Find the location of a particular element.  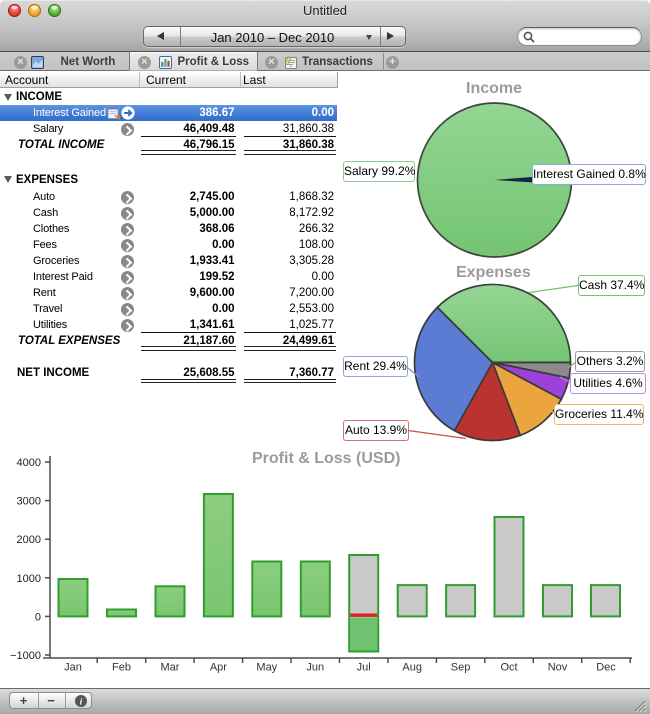

svg-text: −1000 is located at coordinates (25, 656).